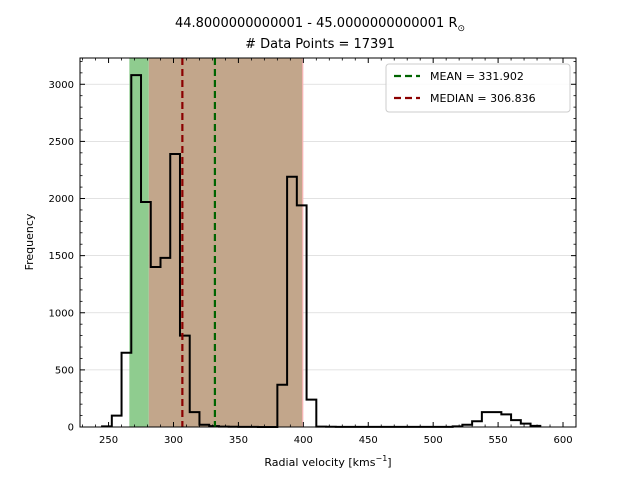 Image resolution: width=640 pixels, height=480 pixels. I want to click on chart-title-line1: 44.8000000000001 - 45.0000000000001 R⊙, so click(320, 25).